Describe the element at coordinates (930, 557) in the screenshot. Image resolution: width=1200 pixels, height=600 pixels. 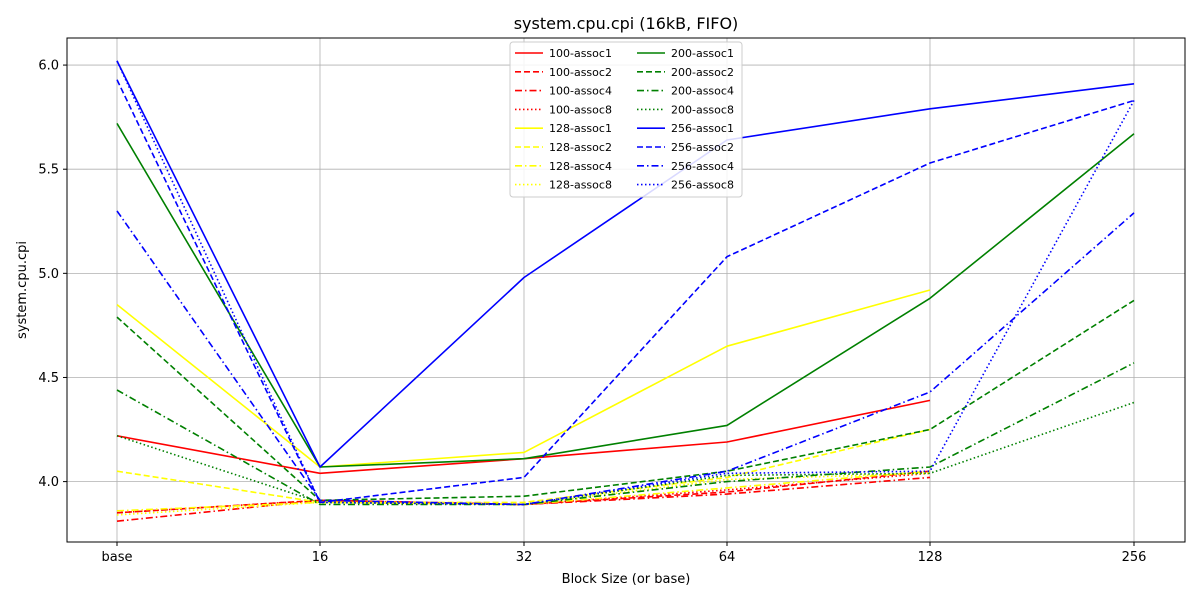
I see `x-tick-label: 128` at that location.